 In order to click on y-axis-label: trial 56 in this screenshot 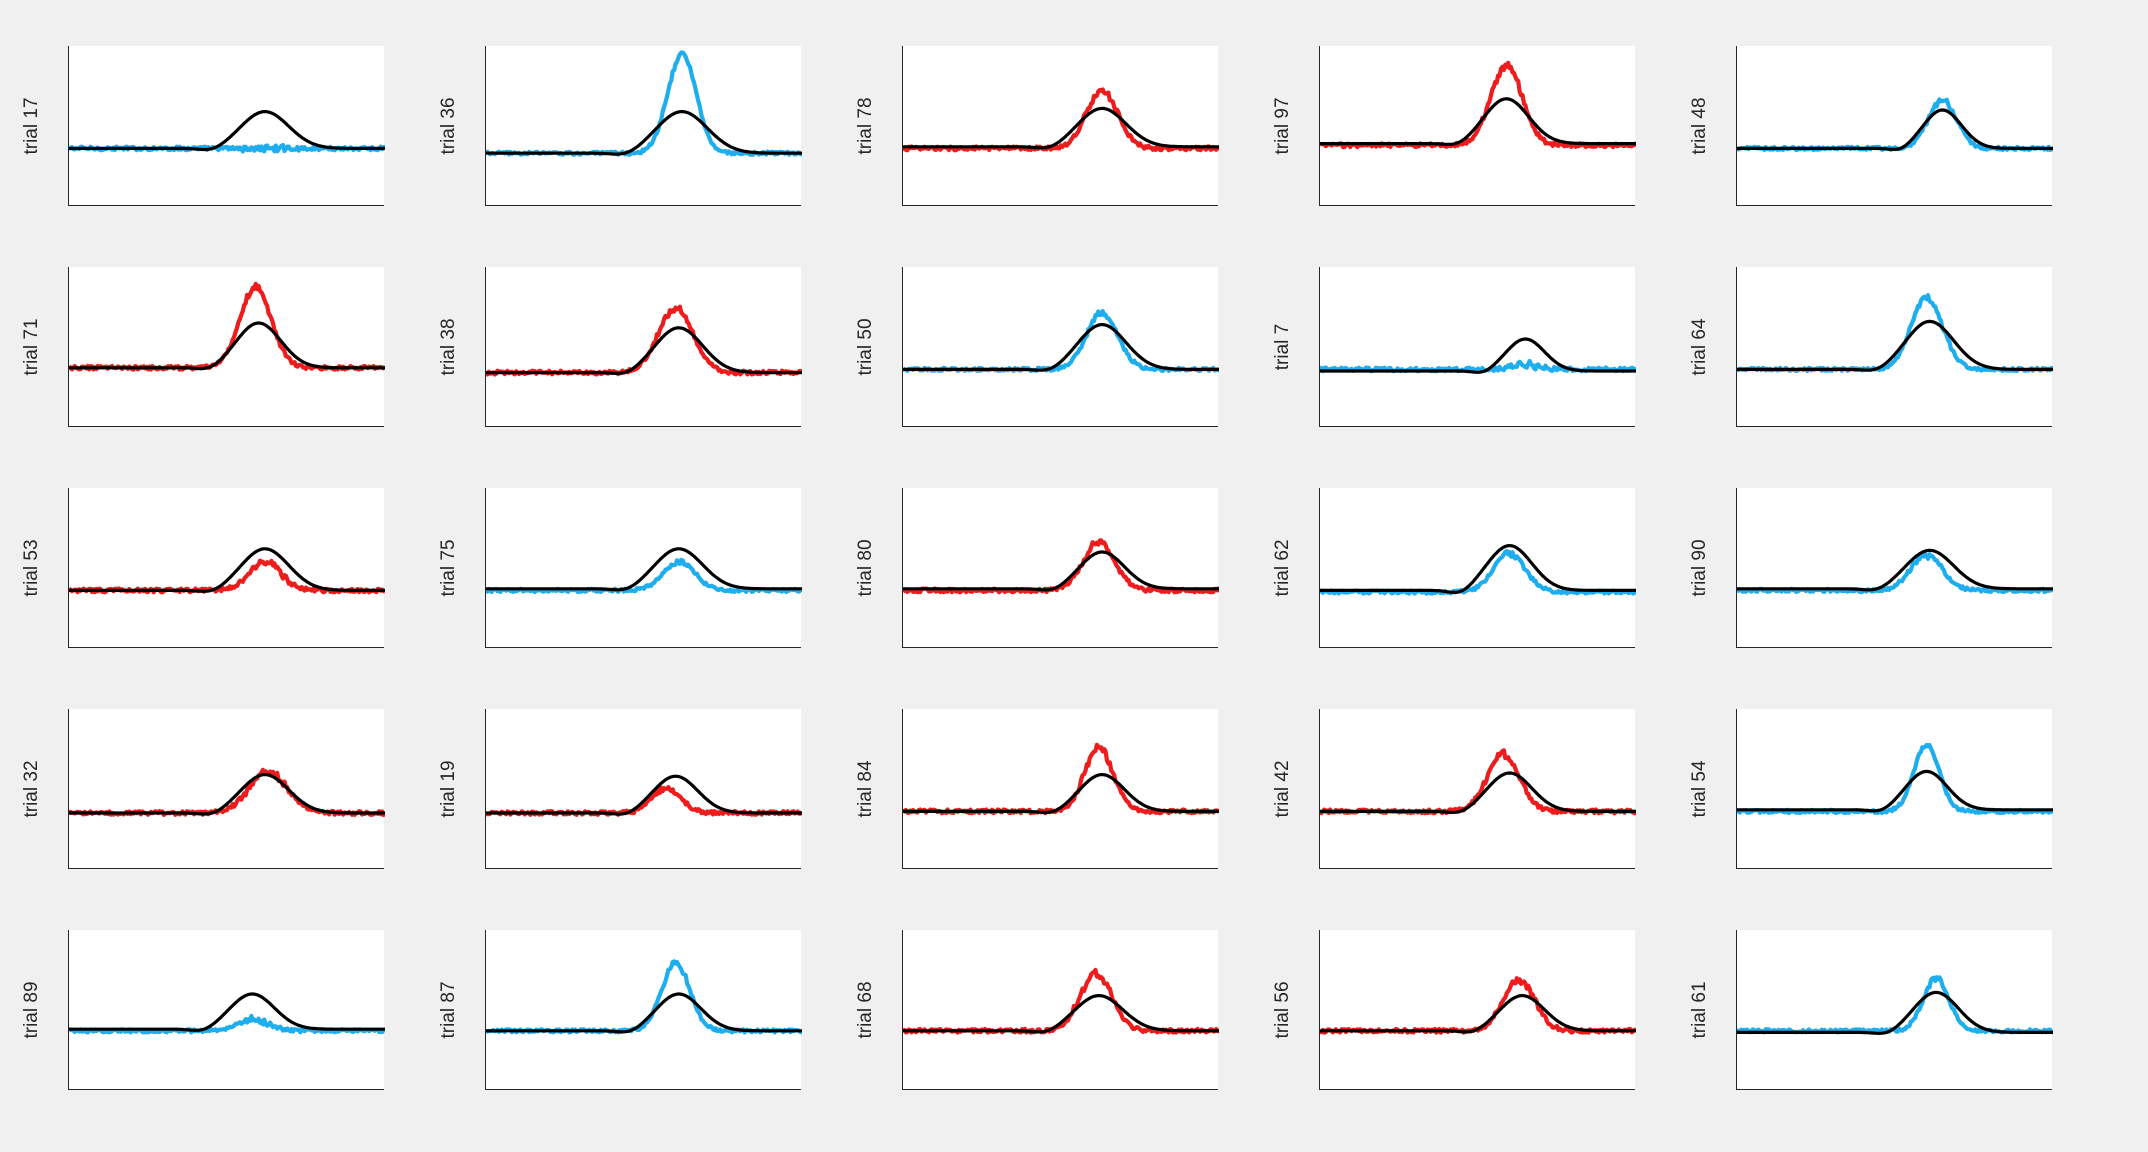, I will do `click(1282, 1010)`.